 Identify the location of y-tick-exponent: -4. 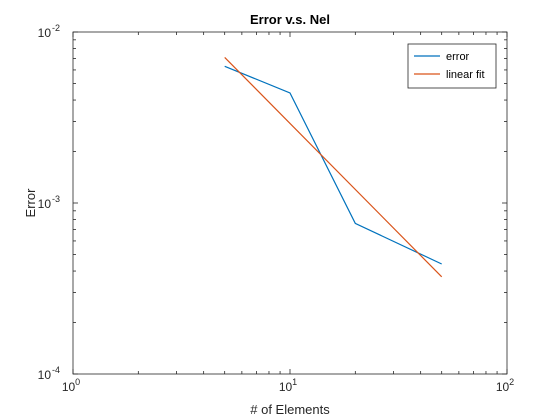
(56, 370).